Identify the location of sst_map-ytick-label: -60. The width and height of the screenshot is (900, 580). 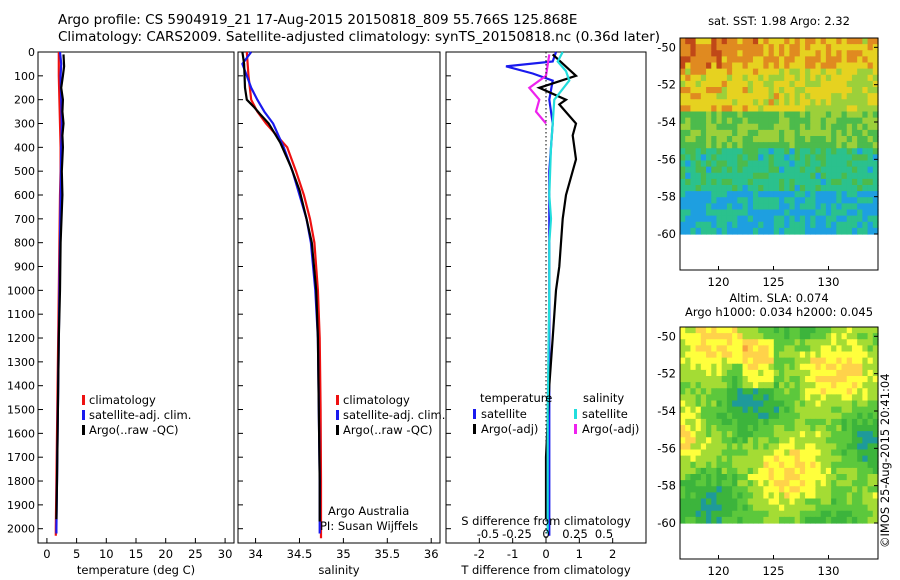
(666, 234).